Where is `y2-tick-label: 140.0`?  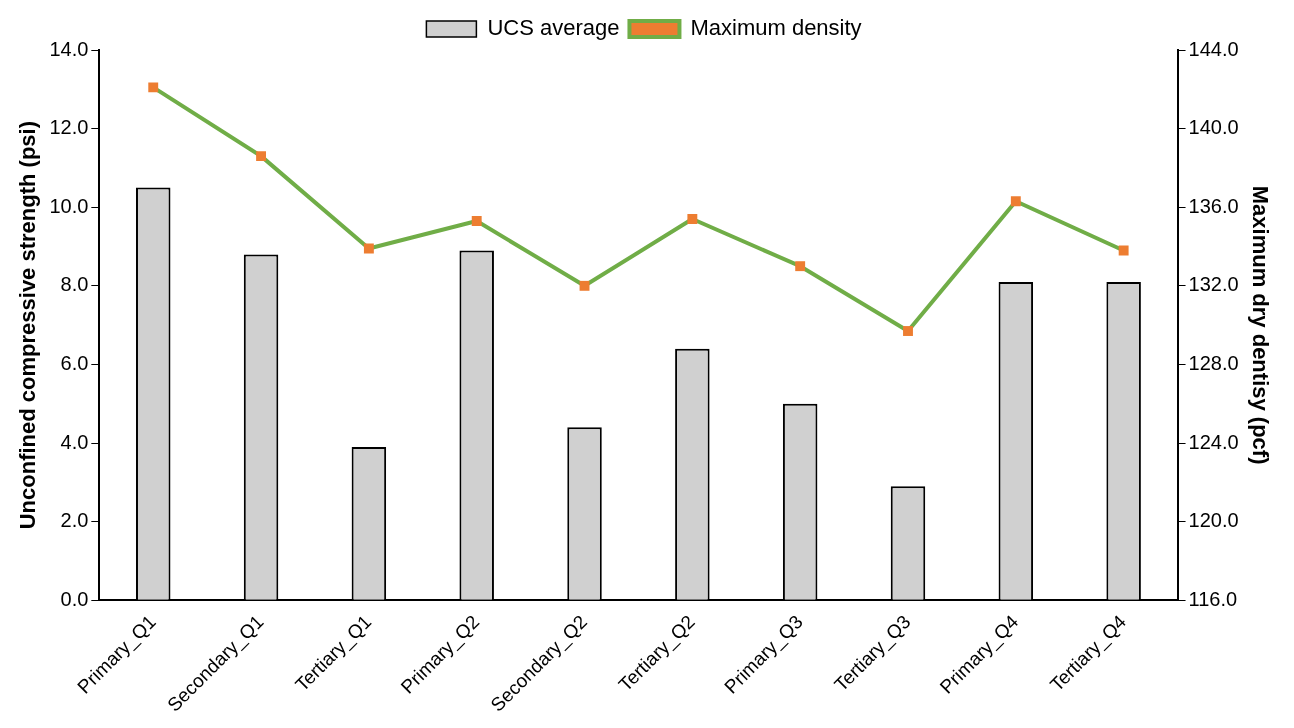 y2-tick-label: 140.0 is located at coordinates (1213, 127).